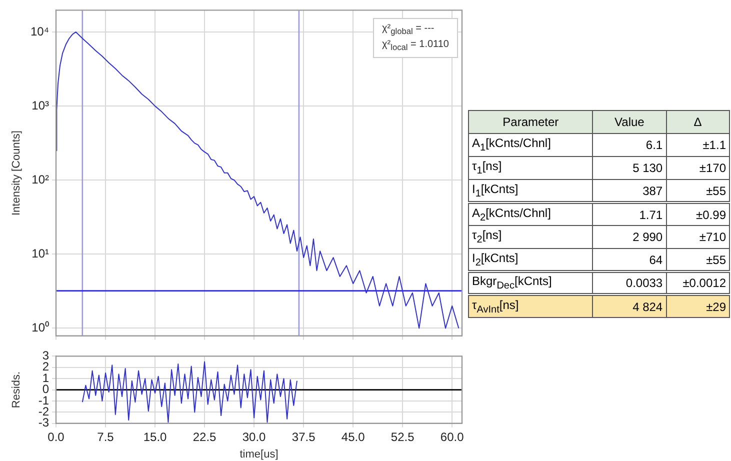 The width and height of the screenshot is (731, 461). What do you see at coordinates (353, 437) in the screenshot?
I see `x-tick-label: 45.0` at bounding box center [353, 437].